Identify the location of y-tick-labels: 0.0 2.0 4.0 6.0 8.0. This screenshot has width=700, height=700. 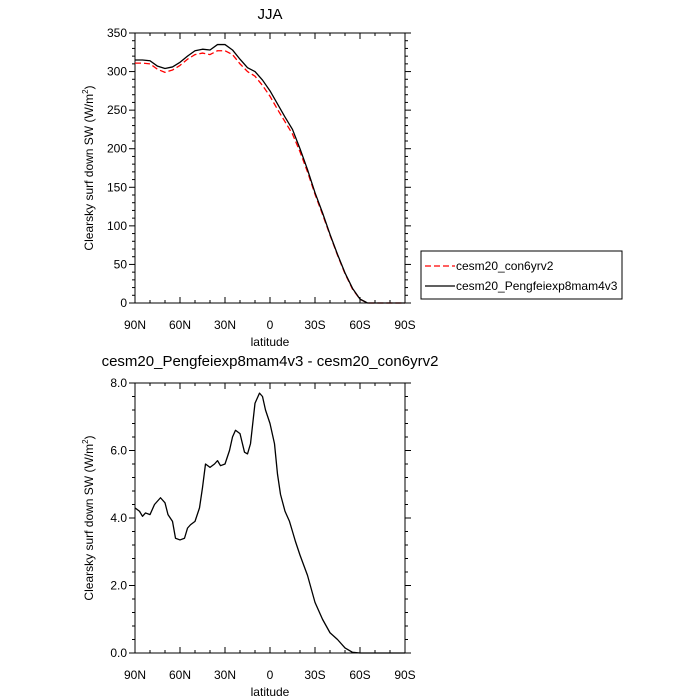
(118, 518).